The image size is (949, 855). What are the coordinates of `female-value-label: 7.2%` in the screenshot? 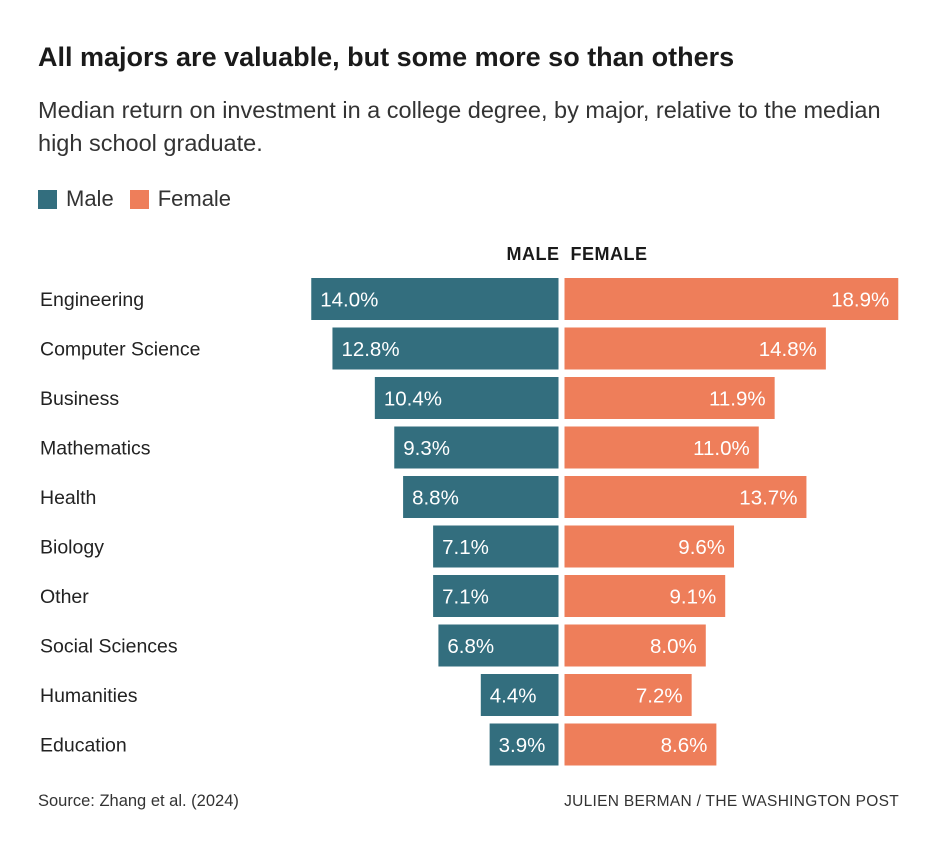 It's located at (659, 696).